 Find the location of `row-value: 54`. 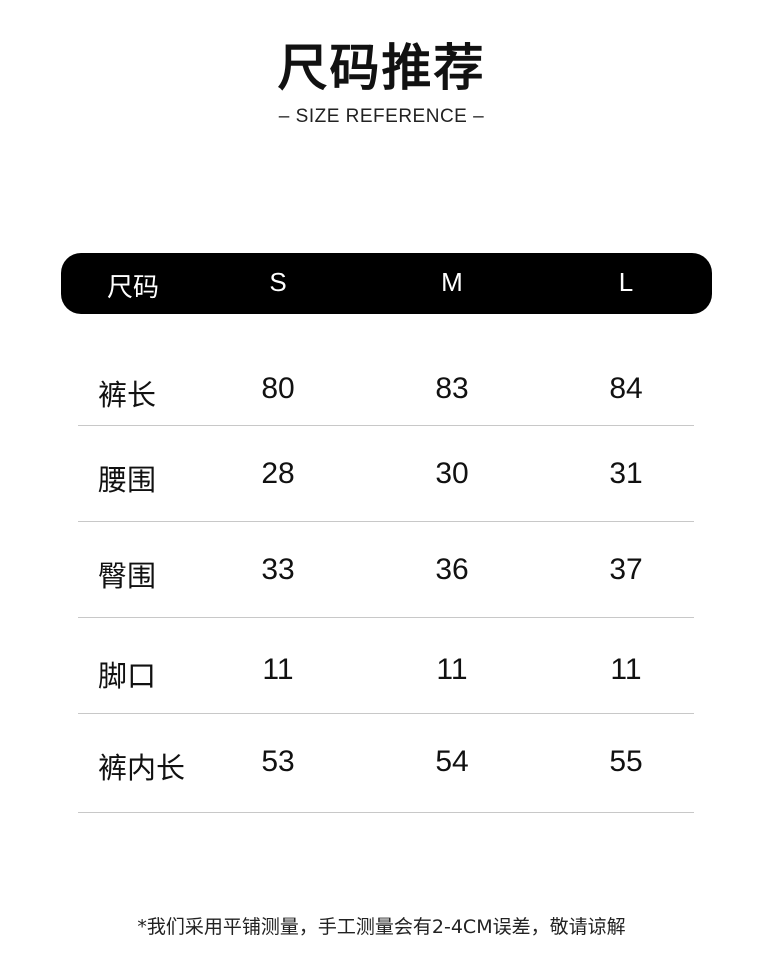

row-value: 54 is located at coordinates (452, 761).